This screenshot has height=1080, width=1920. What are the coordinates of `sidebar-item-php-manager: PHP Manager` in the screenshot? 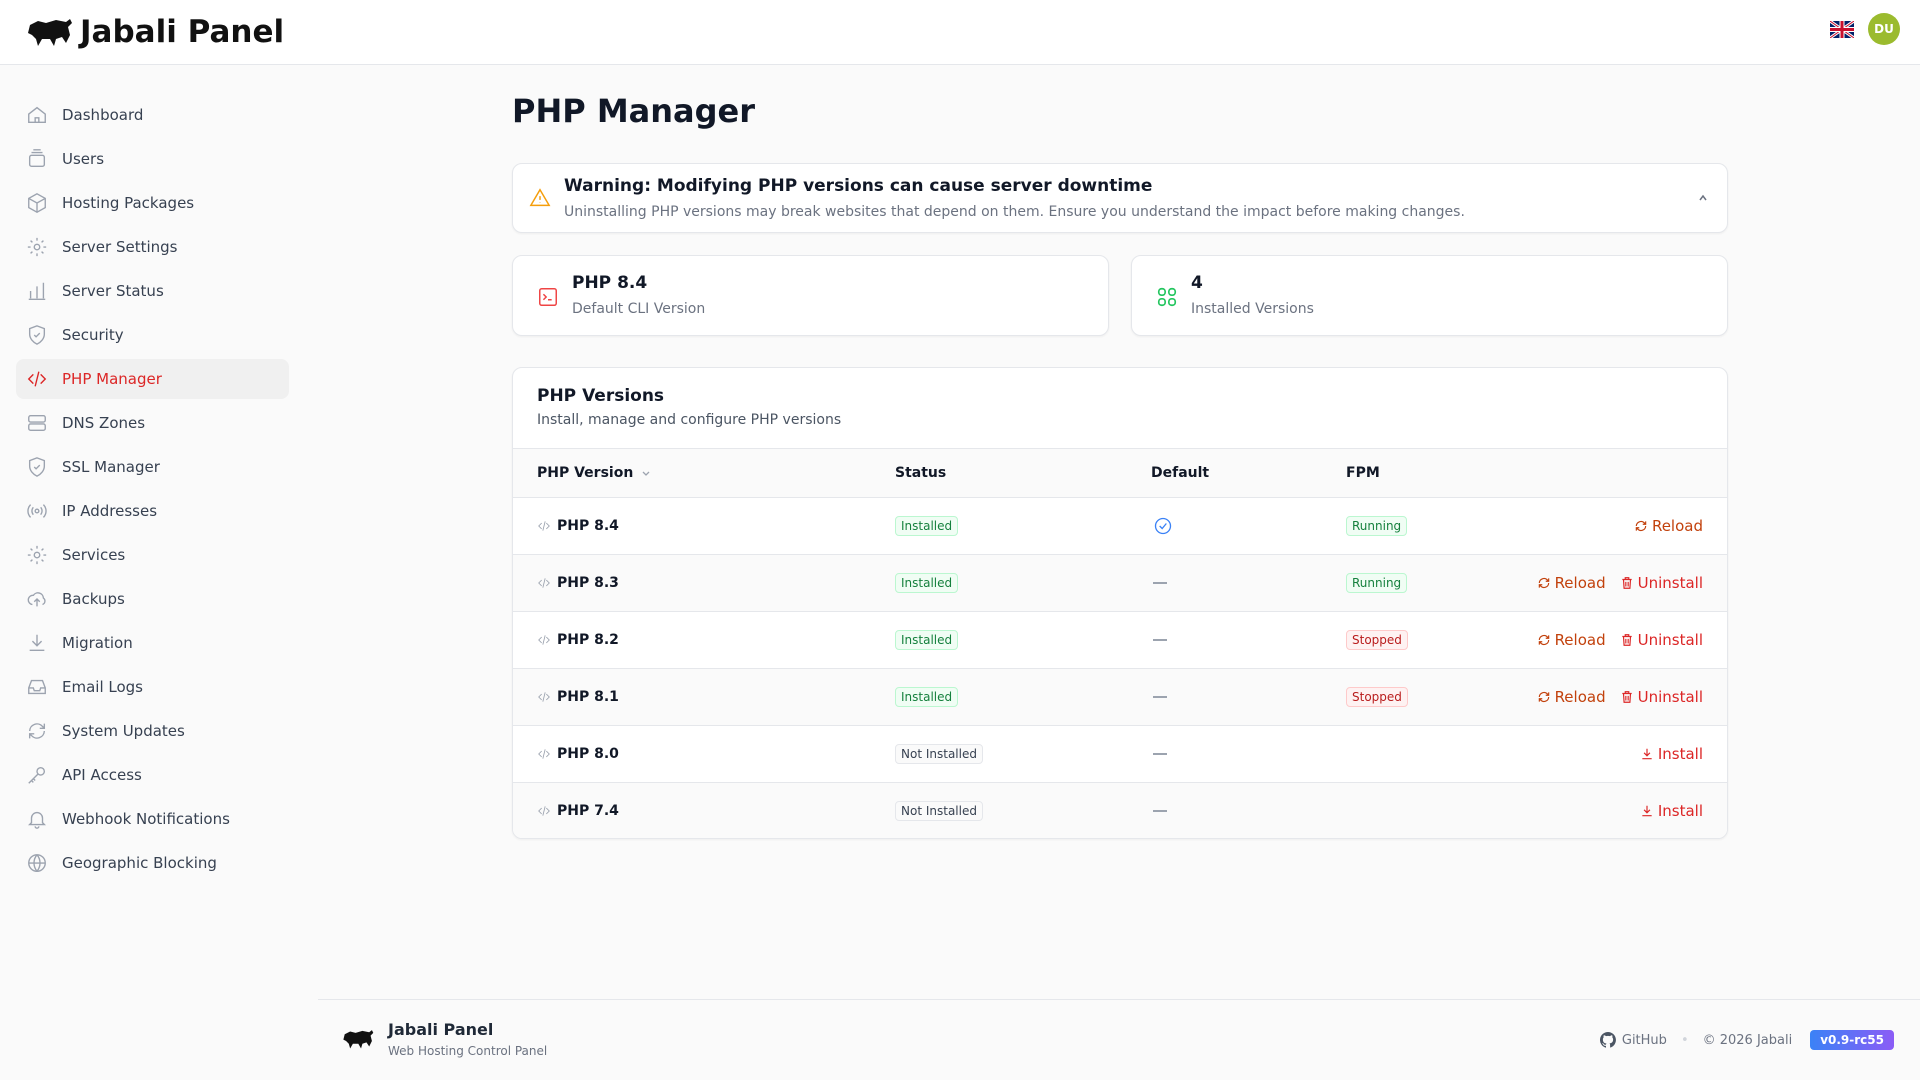 It's located at (152, 379).